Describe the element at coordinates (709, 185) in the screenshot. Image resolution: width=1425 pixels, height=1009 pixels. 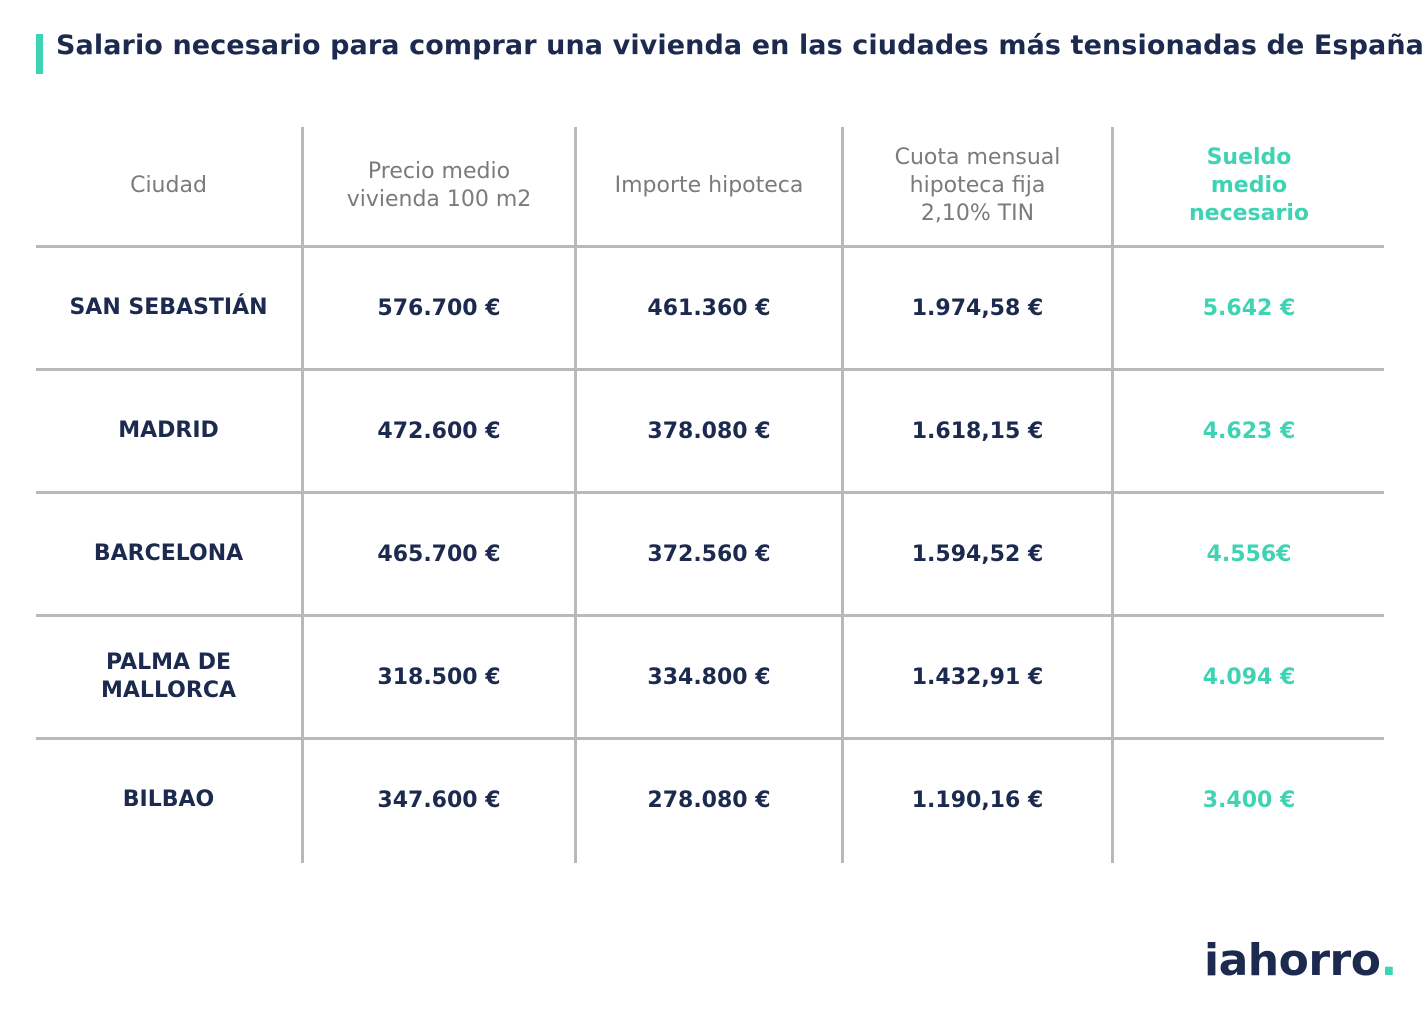
I see `column-header-importe: Importe hipoteca` at that location.